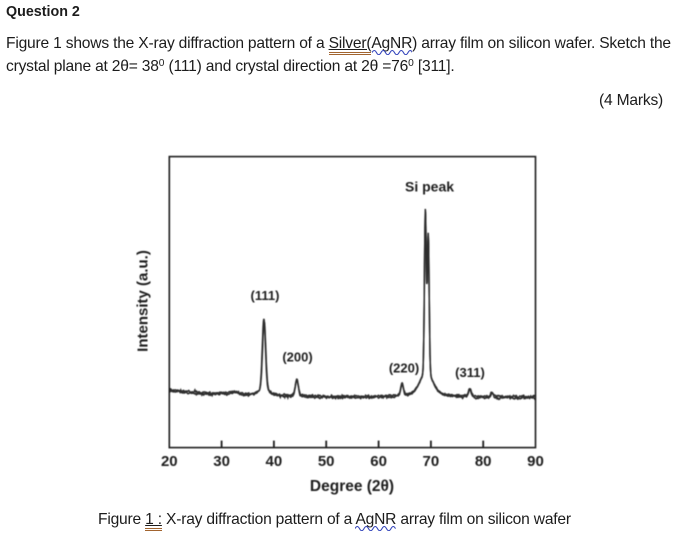 The height and width of the screenshot is (535, 677). Describe the element at coordinates (378, 461) in the screenshot. I see `svg-text: 60` at that location.